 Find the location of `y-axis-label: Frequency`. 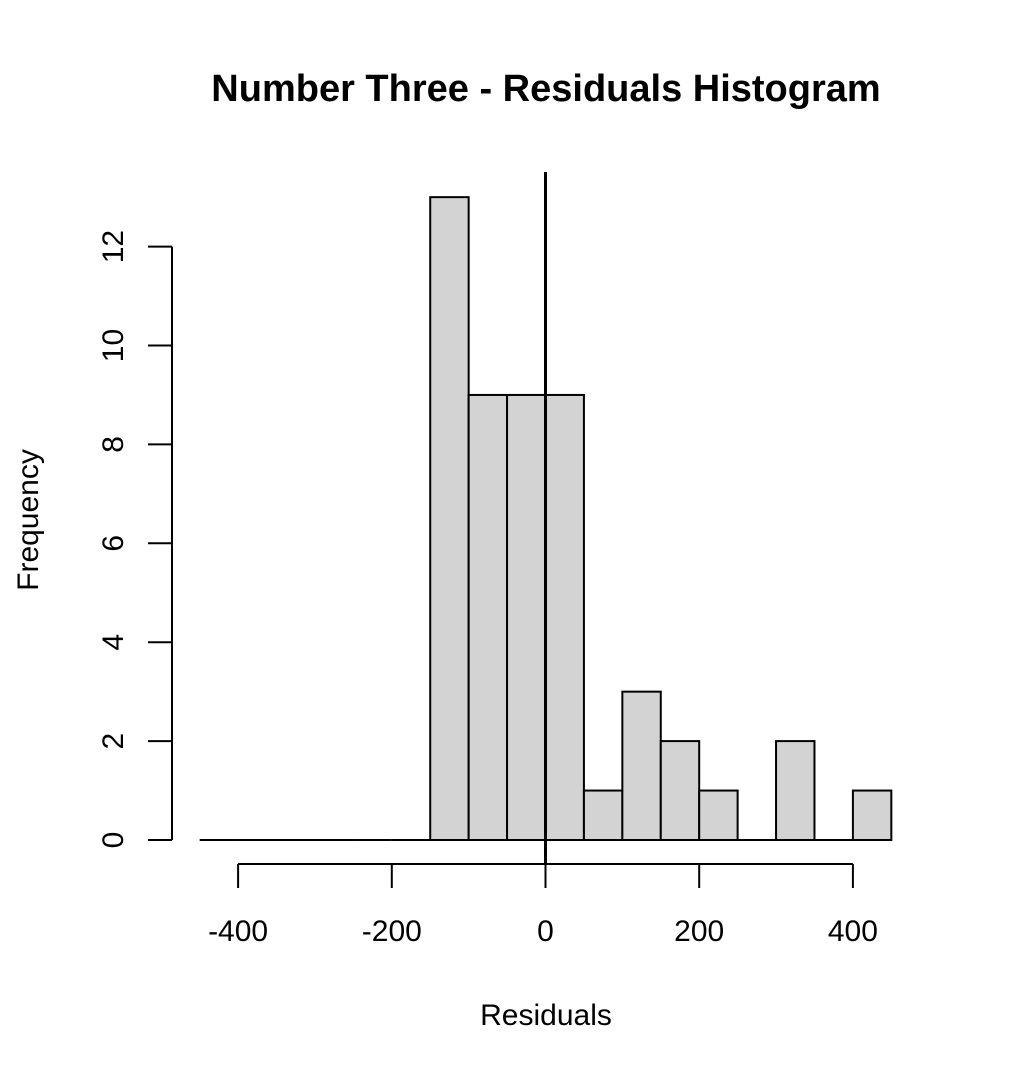

y-axis-label: Frequency is located at coordinates (28, 520).